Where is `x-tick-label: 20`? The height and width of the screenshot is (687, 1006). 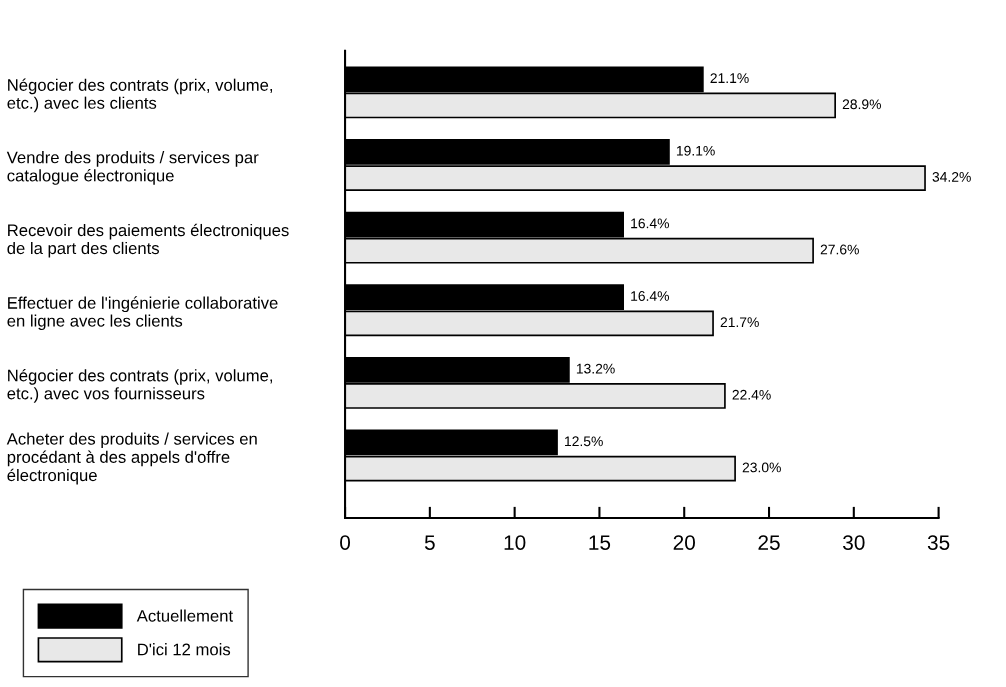
x-tick-label: 20 is located at coordinates (684, 542).